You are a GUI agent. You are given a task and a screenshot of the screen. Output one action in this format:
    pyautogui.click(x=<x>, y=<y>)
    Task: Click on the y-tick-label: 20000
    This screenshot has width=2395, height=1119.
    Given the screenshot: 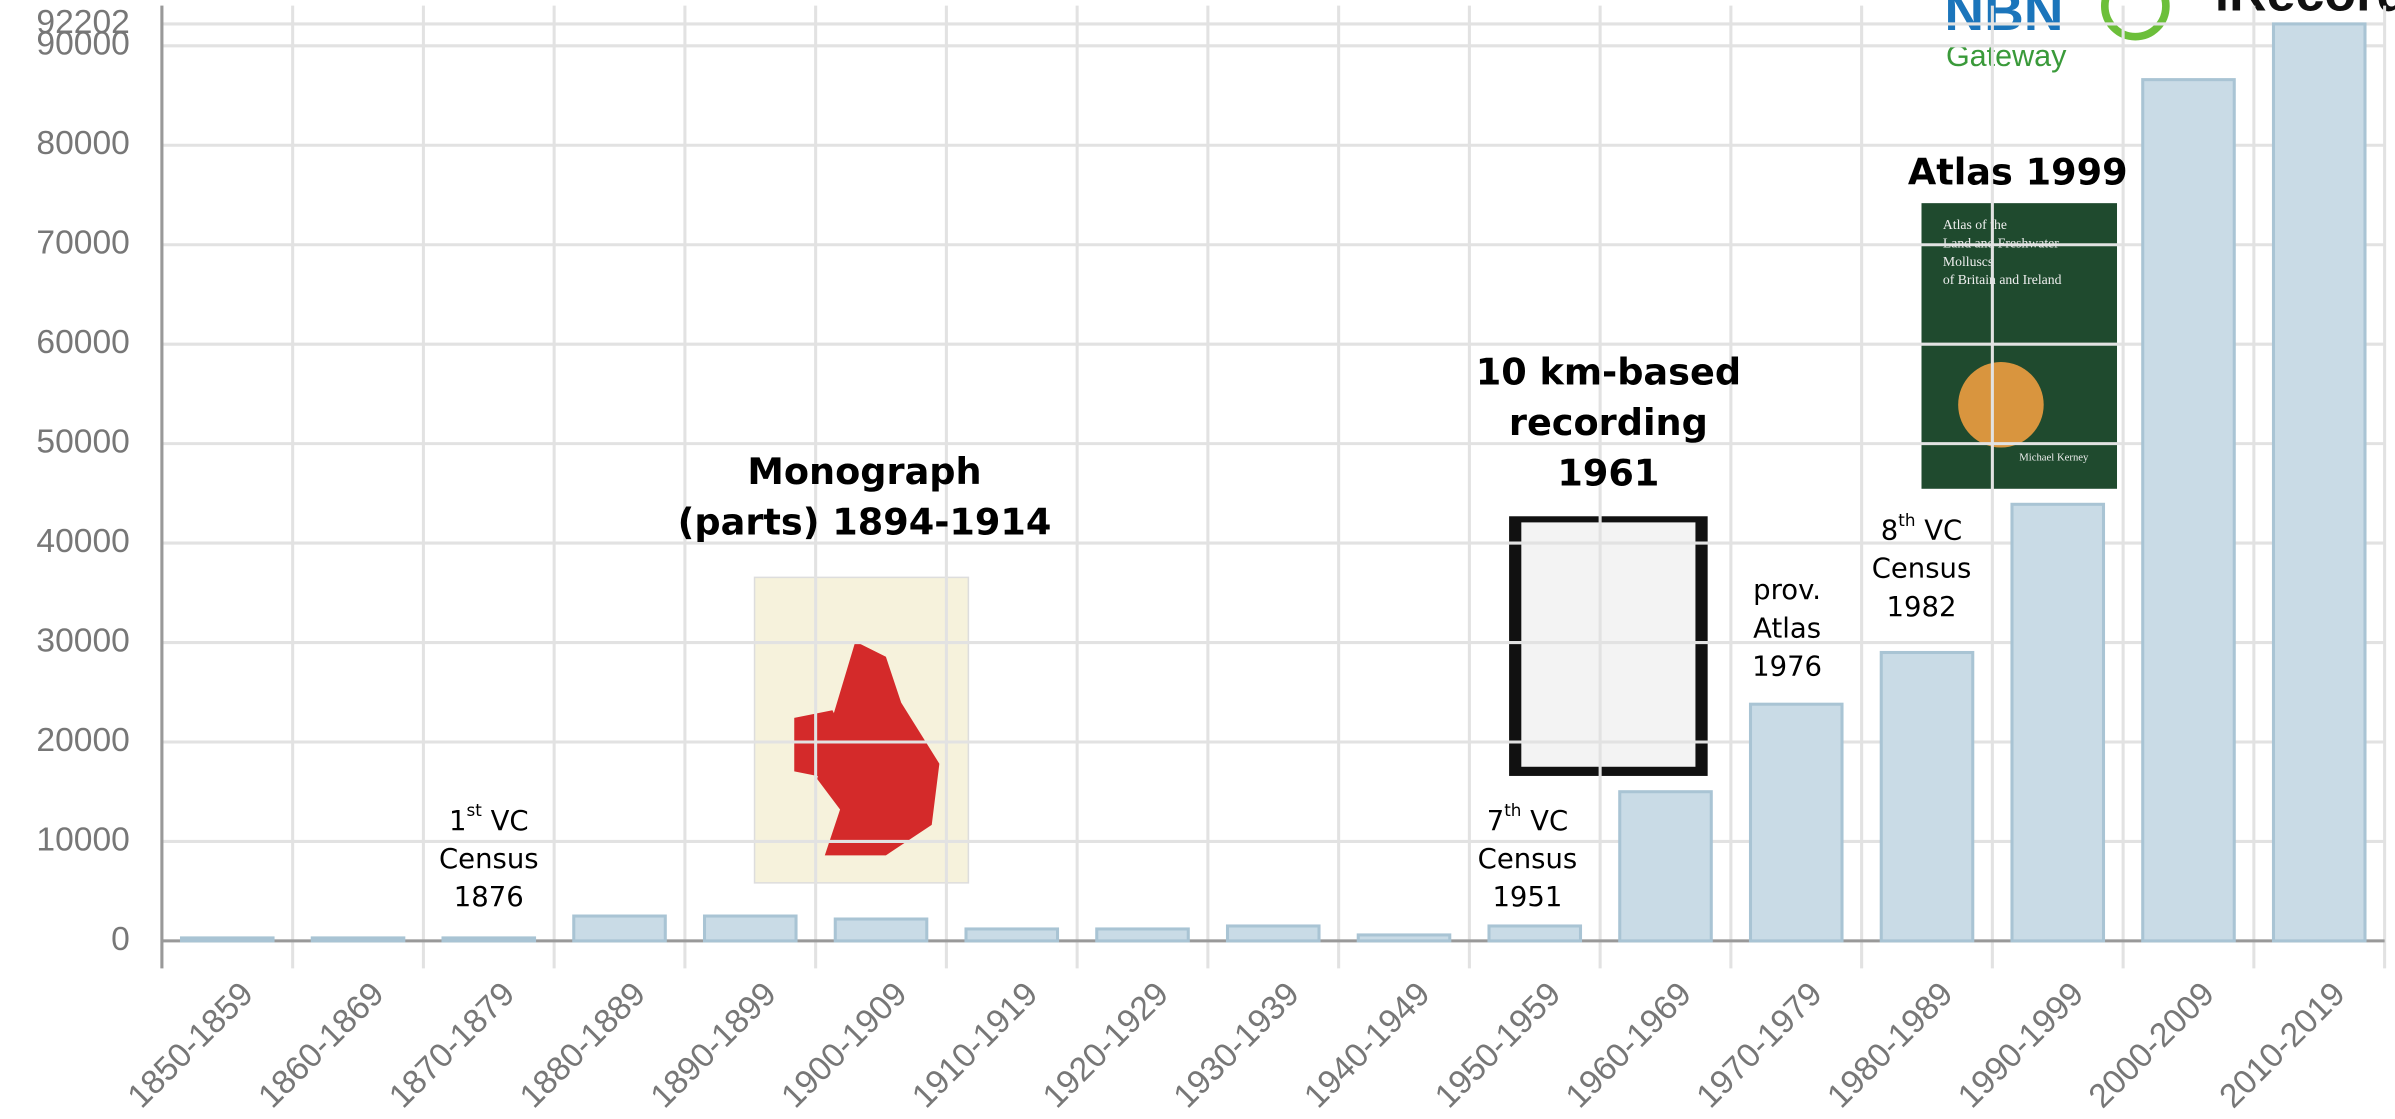 What is the action you would take?
    pyautogui.click(x=82, y=740)
    